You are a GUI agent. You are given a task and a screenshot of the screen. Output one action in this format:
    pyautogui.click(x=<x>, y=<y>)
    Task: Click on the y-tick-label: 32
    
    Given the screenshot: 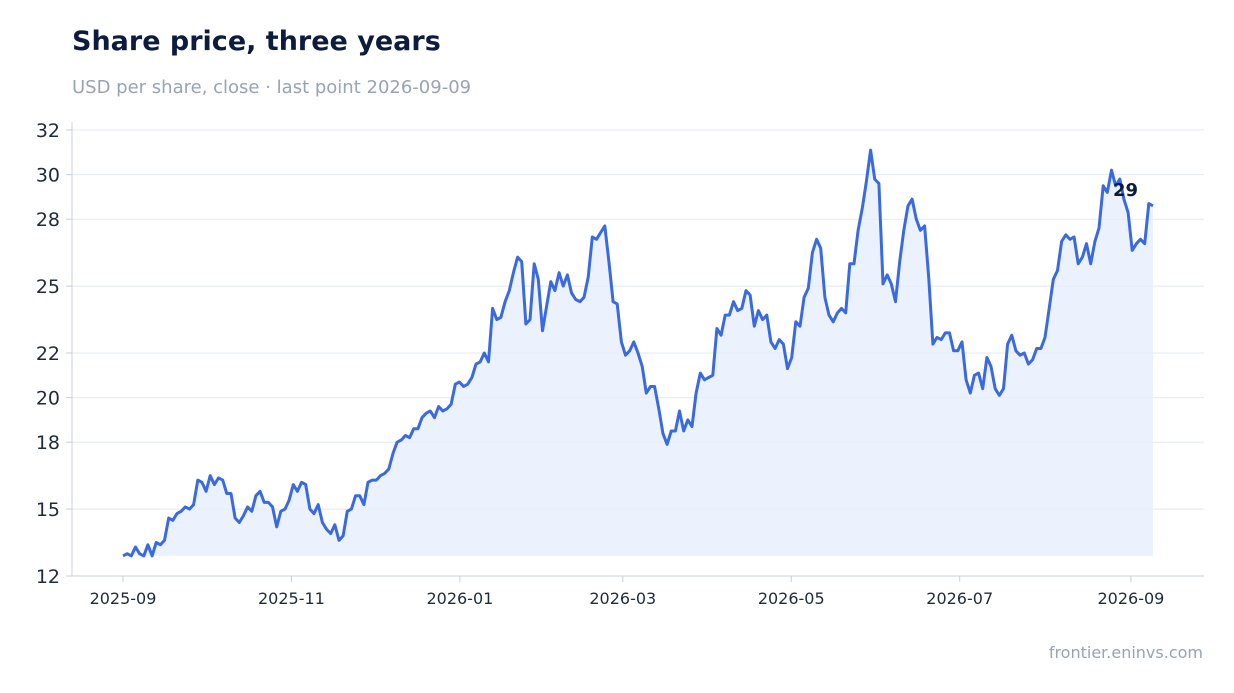 What is the action you would take?
    pyautogui.click(x=48, y=131)
    